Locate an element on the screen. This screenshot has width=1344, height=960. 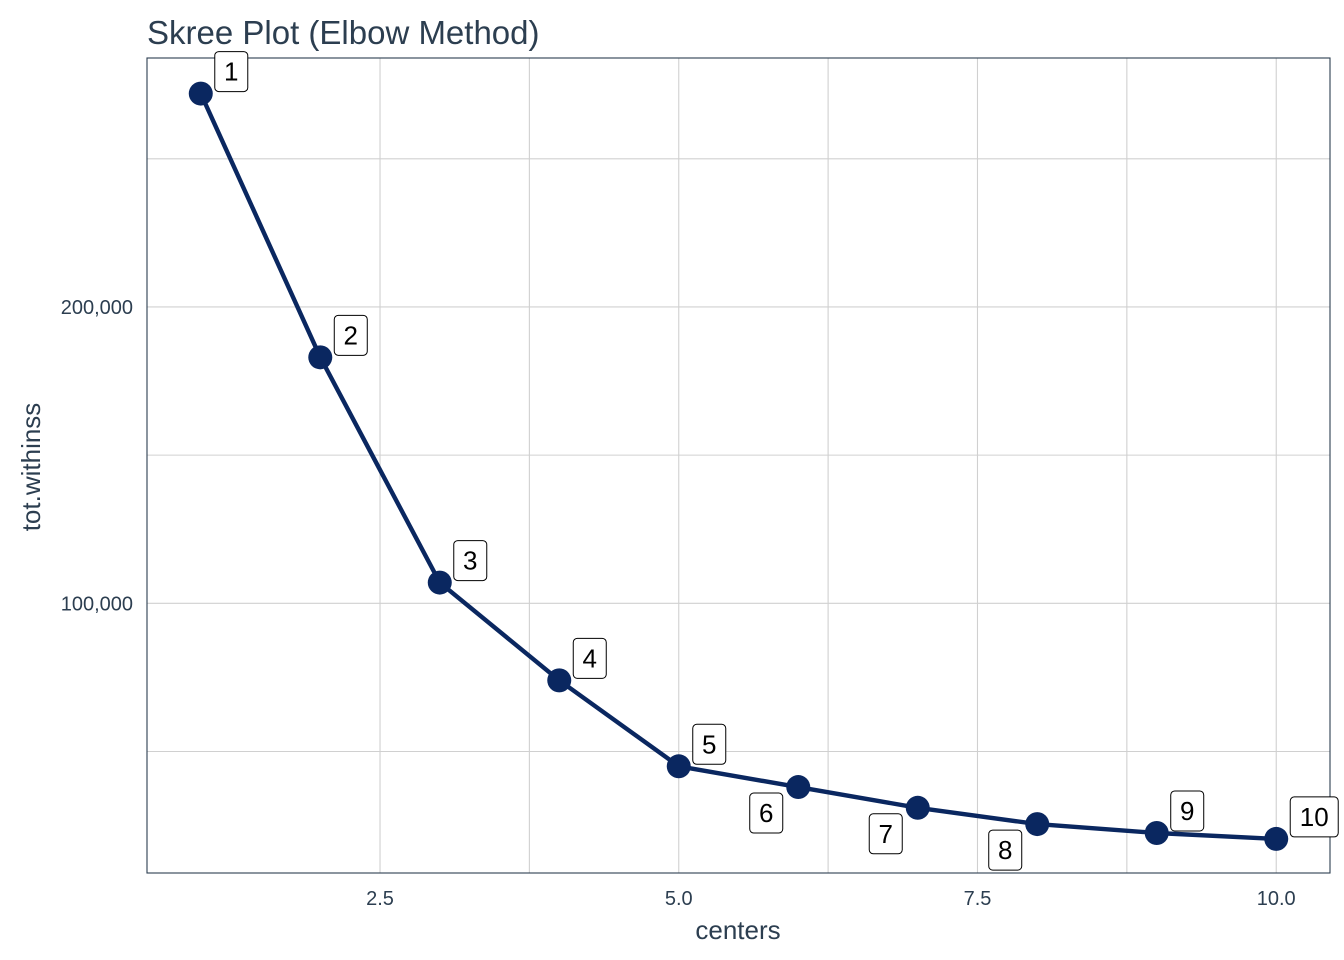
point-label-10: 10 is located at coordinates (1314, 817).